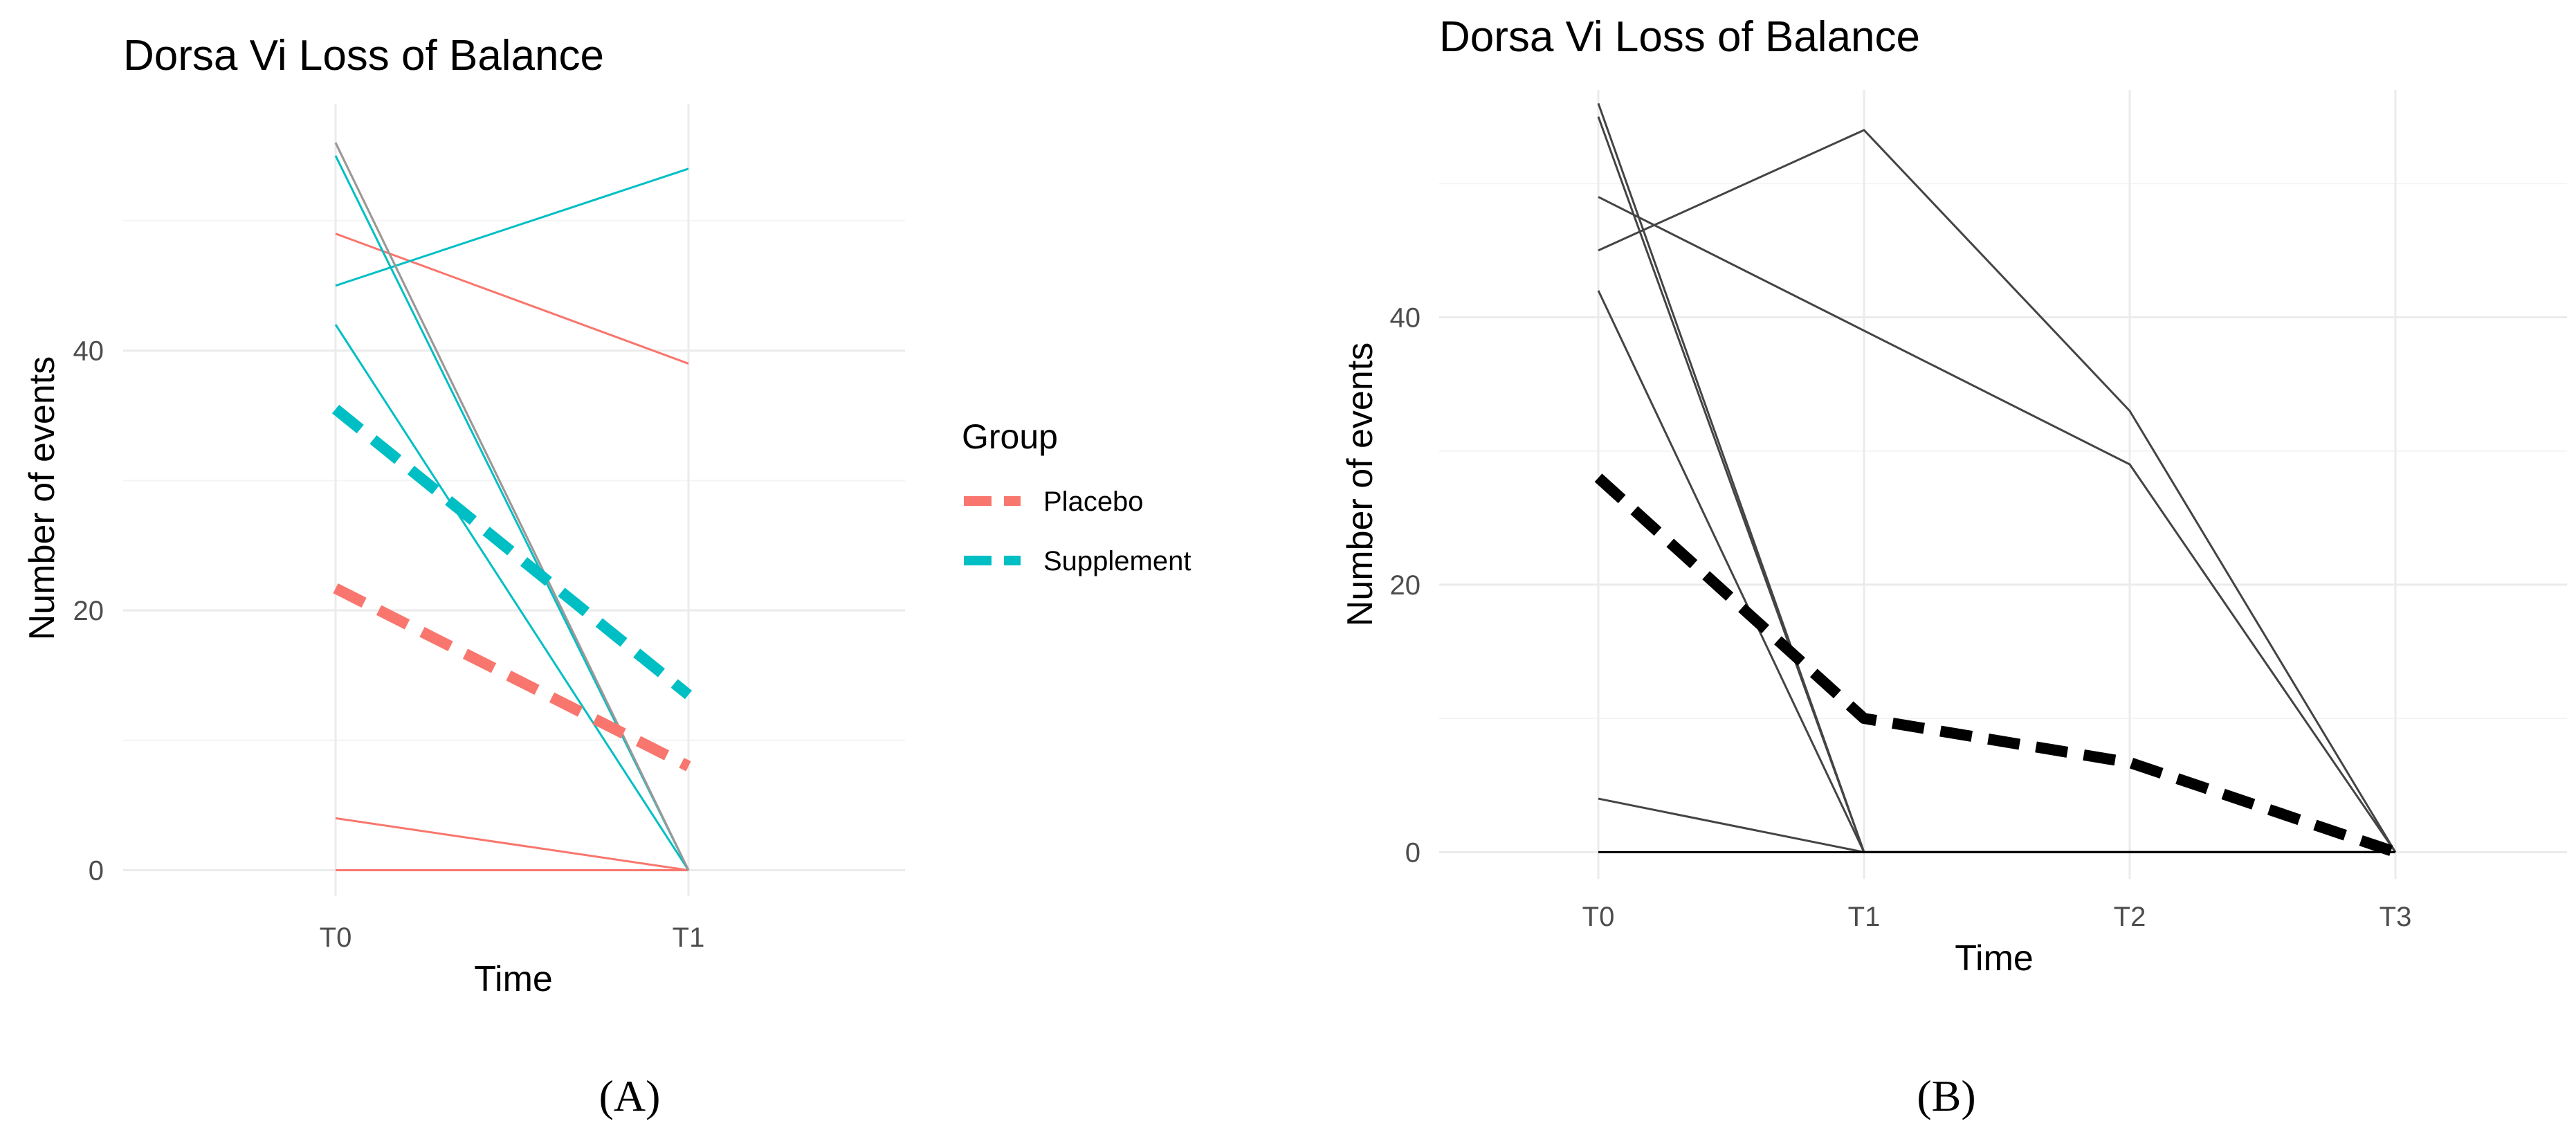 Image resolution: width=2576 pixels, height=1137 pixels. I want to click on legend-label-supplement: Supplement, so click(1117, 561).